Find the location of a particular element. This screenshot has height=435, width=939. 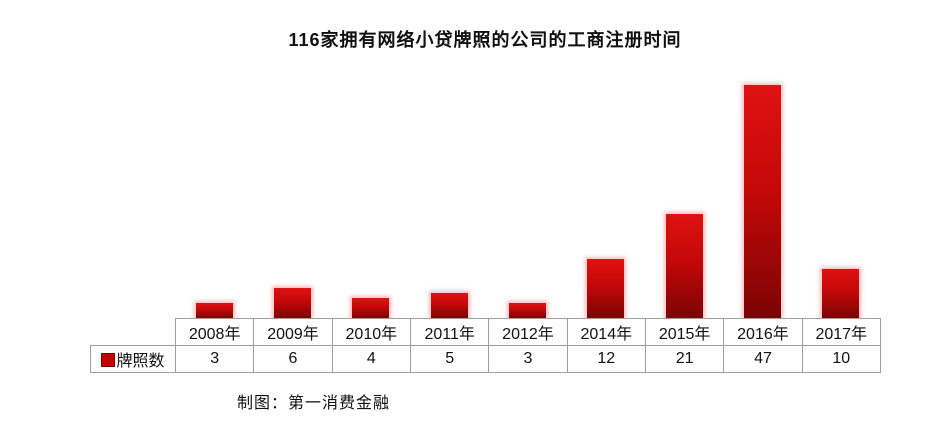

bar-2017年 is located at coordinates (841, 293).